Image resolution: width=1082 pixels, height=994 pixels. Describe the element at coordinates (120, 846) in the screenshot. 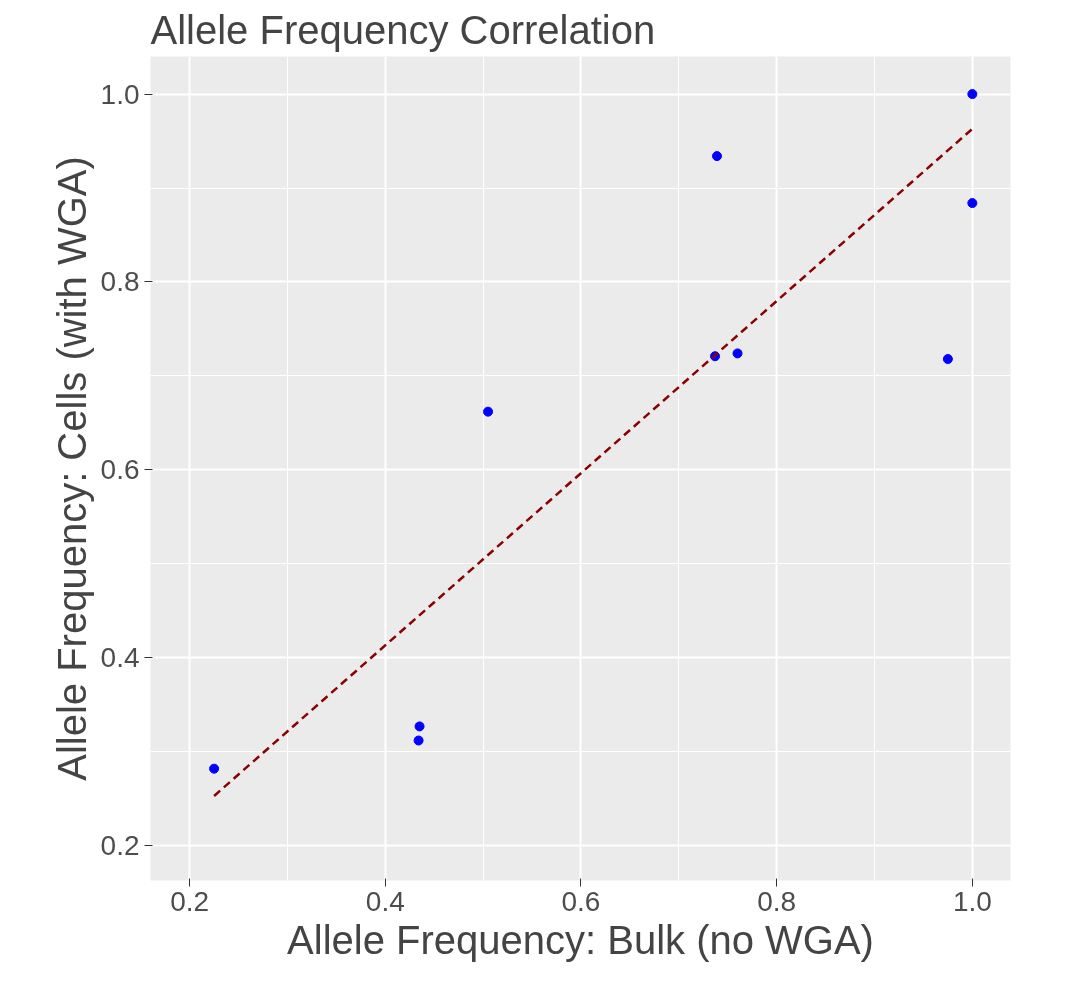

I see `y-tick-label: 0.2` at that location.